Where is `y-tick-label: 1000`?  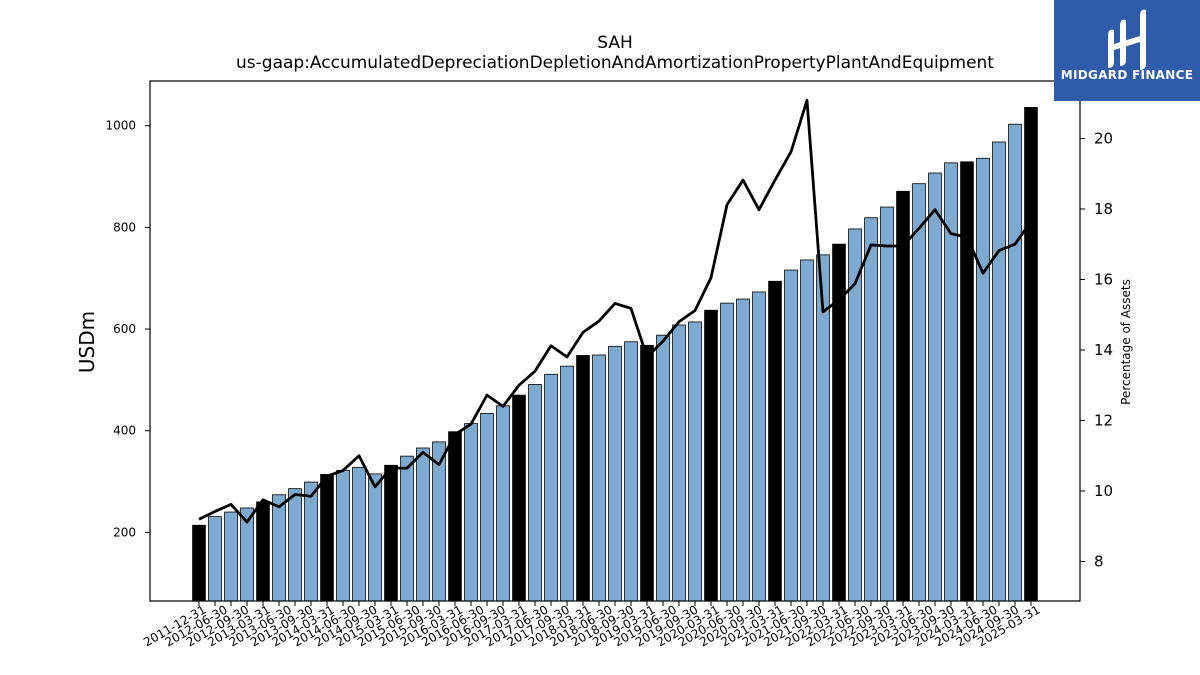
y-tick-label: 1000 is located at coordinates (120, 126).